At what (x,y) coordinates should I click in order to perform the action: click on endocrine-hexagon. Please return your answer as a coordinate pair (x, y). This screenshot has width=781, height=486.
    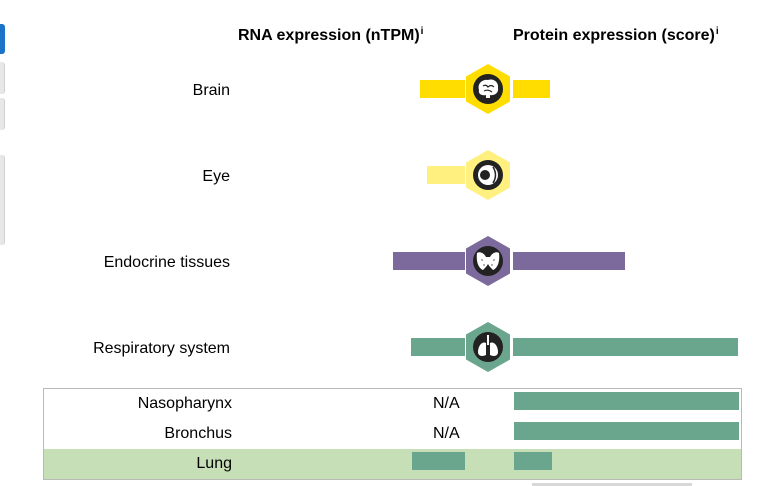
    Looking at the image, I should click on (488, 261).